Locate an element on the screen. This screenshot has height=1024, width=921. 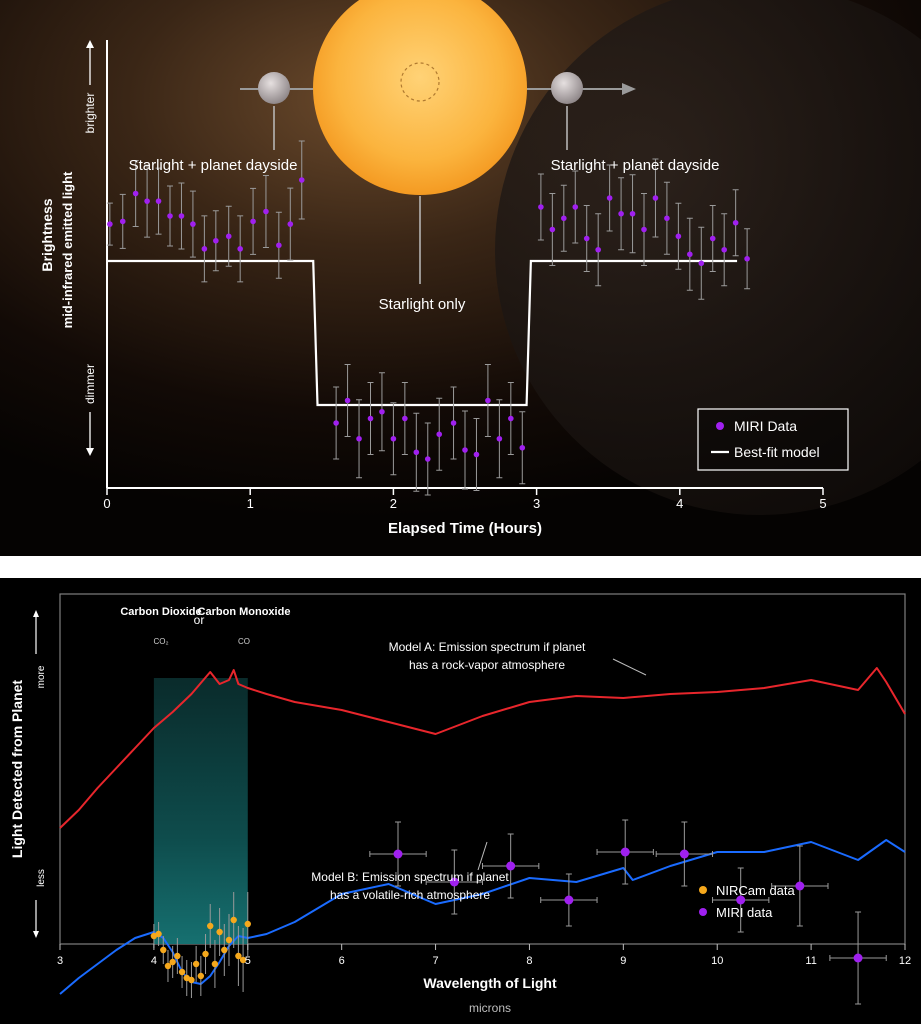
legend-model-label: Best-fit model is located at coordinates (777, 452).